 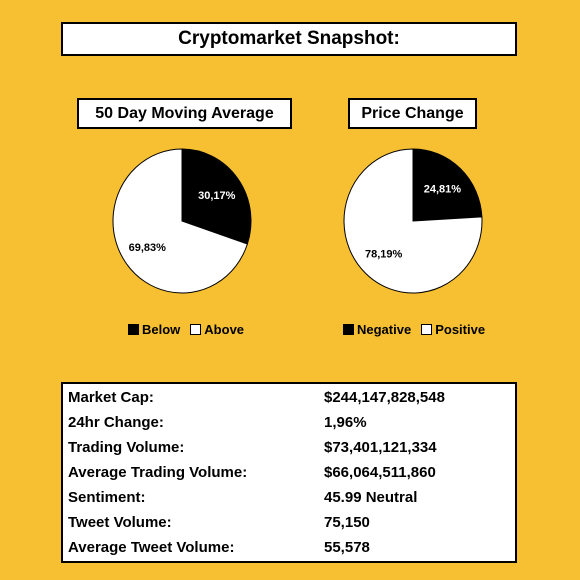 I want to click on legend-swatch-positive, so click(x=427, y=329).